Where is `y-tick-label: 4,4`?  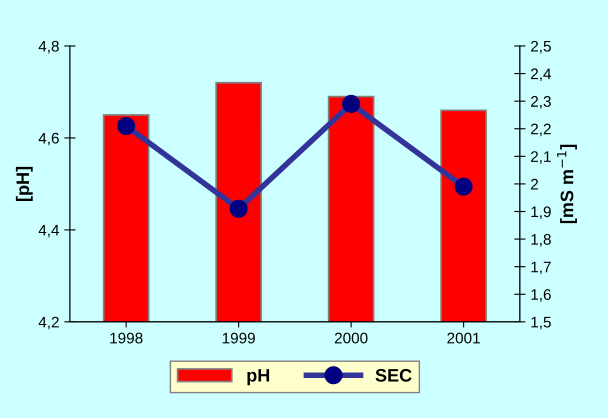 y-tick-label: 4,4 is located at coordinates (49, 231).